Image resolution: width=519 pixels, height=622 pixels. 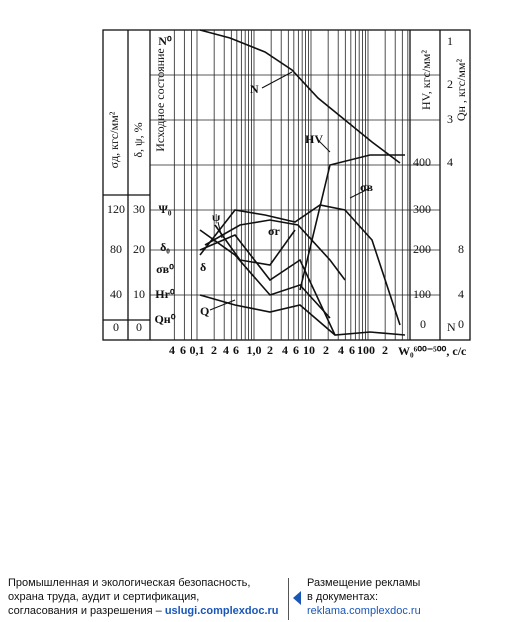 I want to click on tick-label: 80, so click(x=116, y=249).